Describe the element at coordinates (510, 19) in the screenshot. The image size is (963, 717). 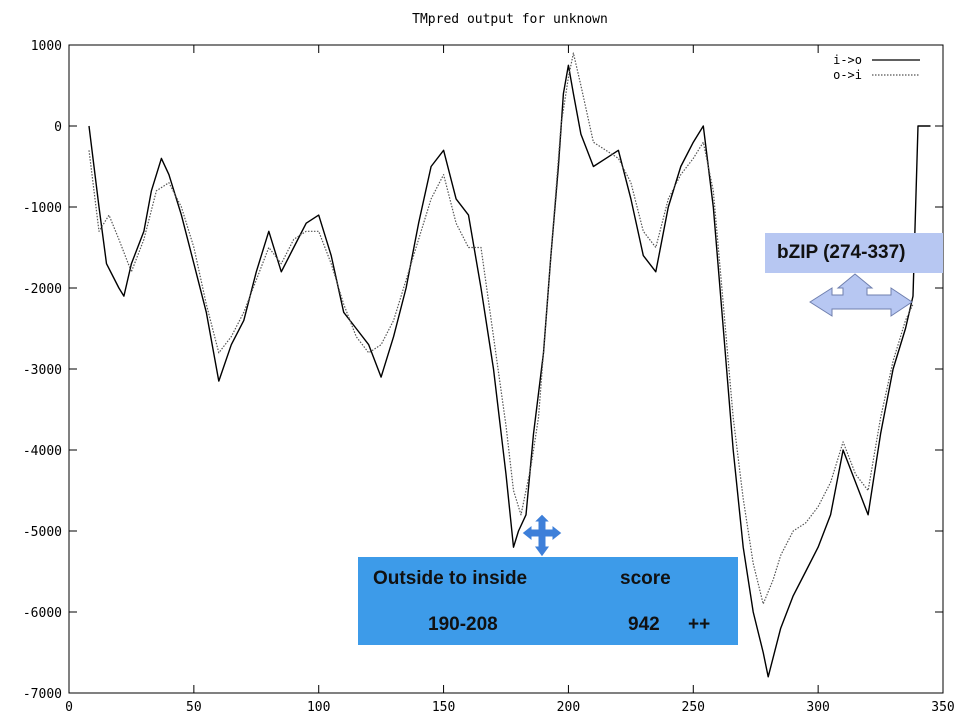
I see `chart-title: TMpred output for unknown` at that location.